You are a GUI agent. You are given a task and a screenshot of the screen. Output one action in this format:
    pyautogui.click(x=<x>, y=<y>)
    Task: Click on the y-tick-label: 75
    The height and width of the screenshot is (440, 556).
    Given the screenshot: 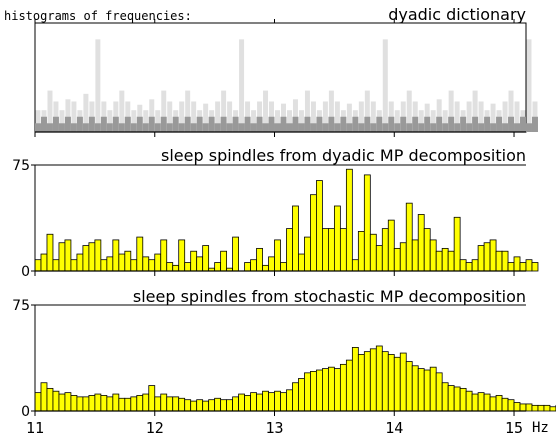 What is the action you would take?
    pyautogui.click(x=21, y=306)
    